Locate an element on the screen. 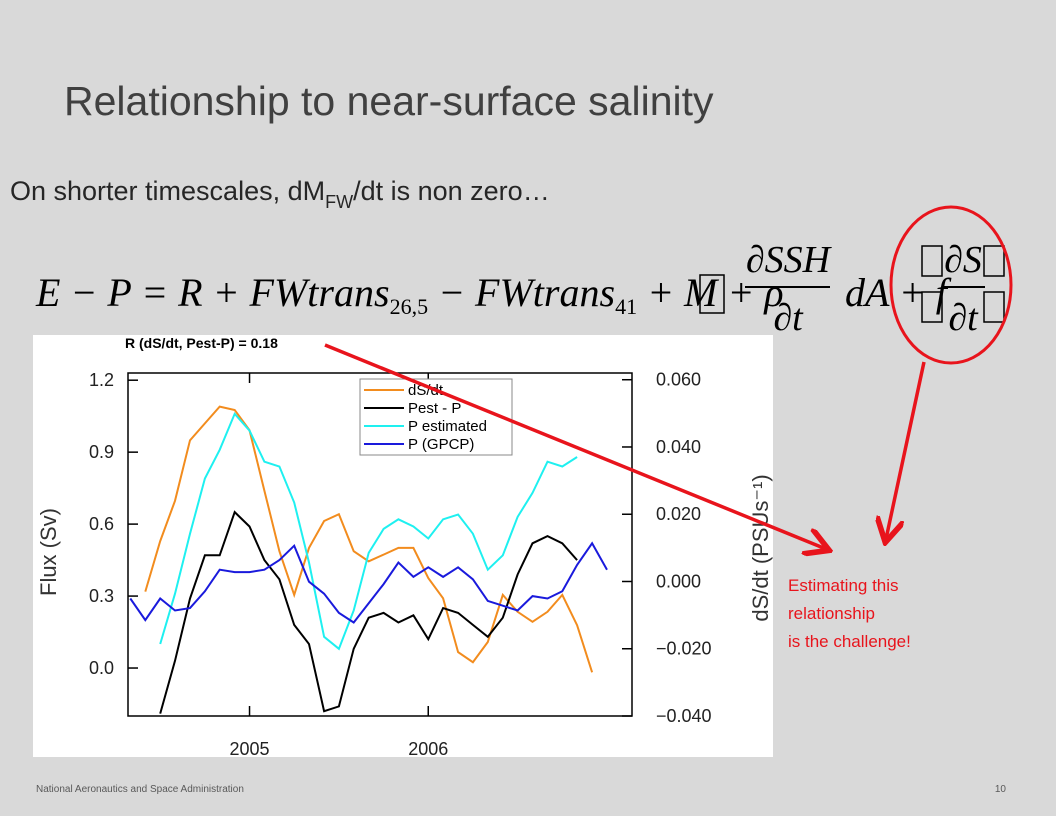 Image resolution: width=1056 pixels, height=816 pixels. y-tick-label: 1.2 is located at coordinates (101, 380).